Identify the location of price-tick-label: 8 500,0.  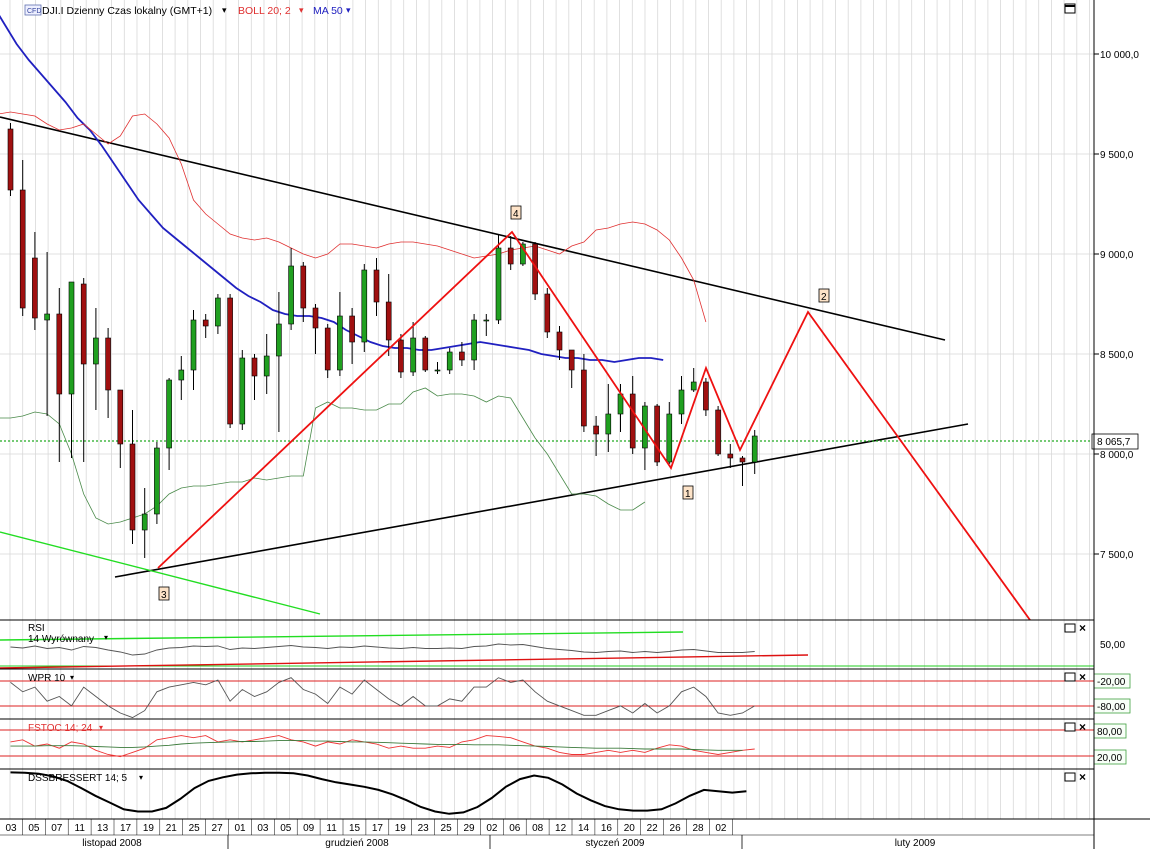
(1117, 355).